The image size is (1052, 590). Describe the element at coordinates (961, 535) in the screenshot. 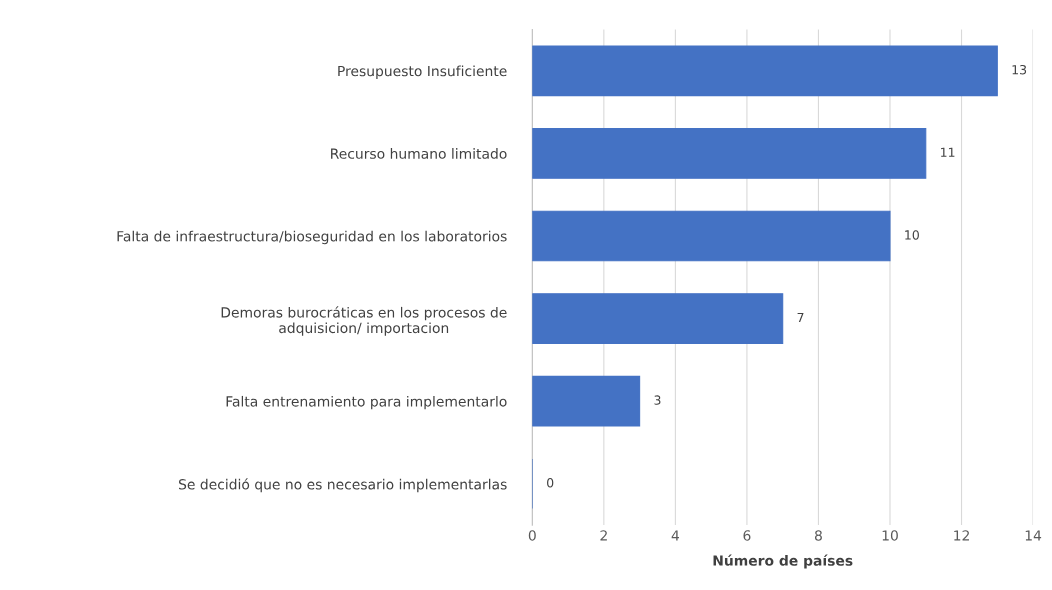

I see `x-tick-label: 12` at that location.